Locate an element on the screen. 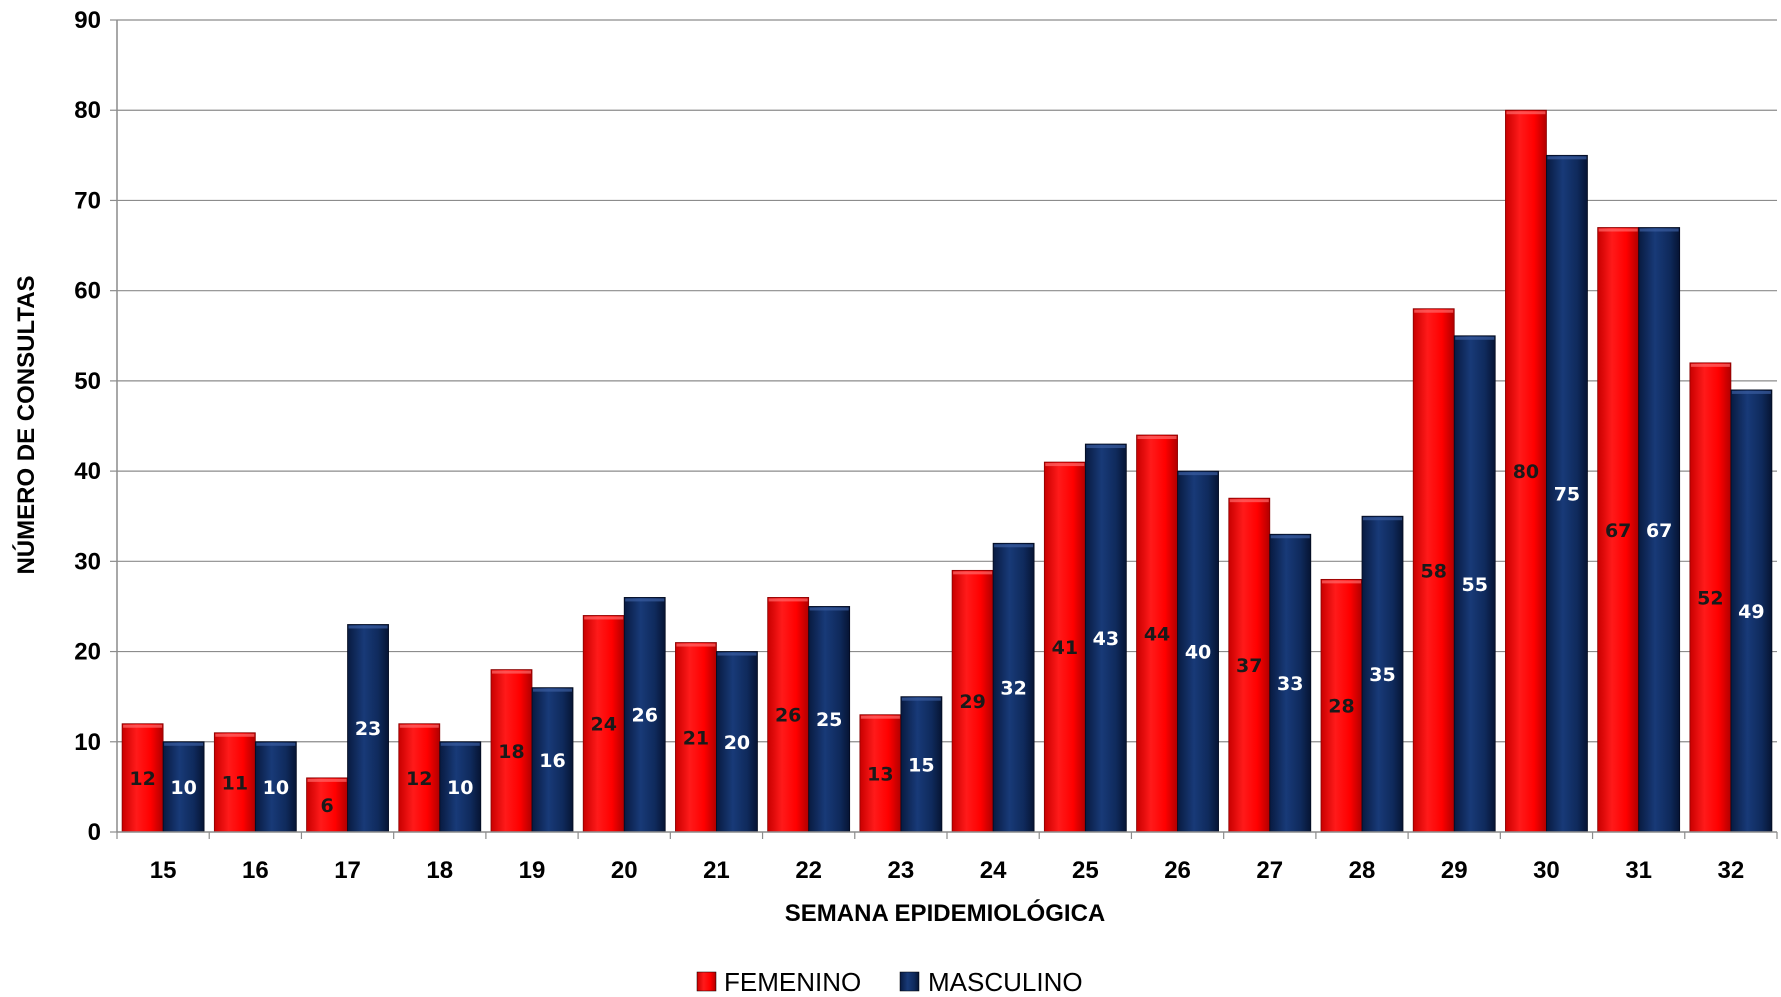 This screenshot has width=1781, height=997. x-tick-label: 30 is located at coordinates (1546, 870).